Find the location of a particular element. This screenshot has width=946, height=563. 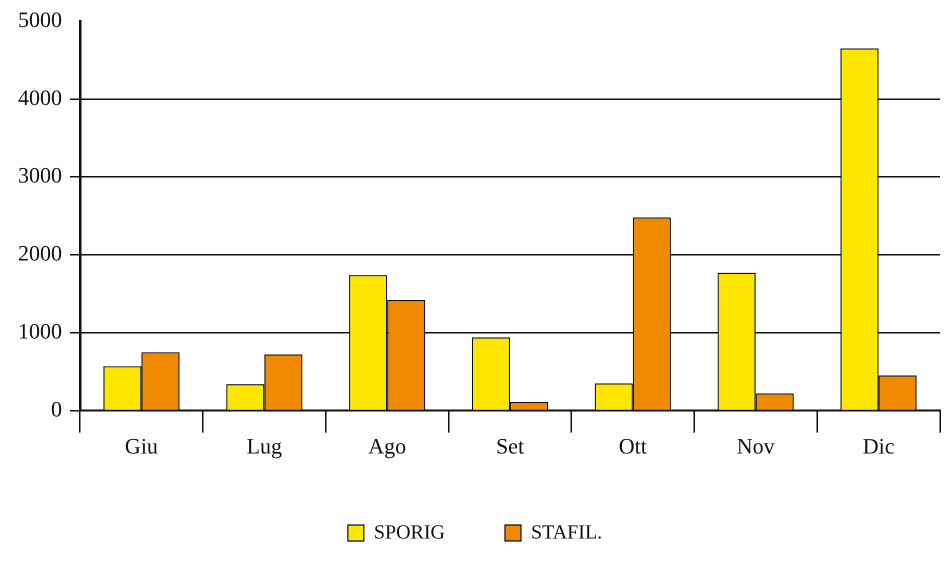

x-tick-label: Ago is located at coordinates (387, 446).